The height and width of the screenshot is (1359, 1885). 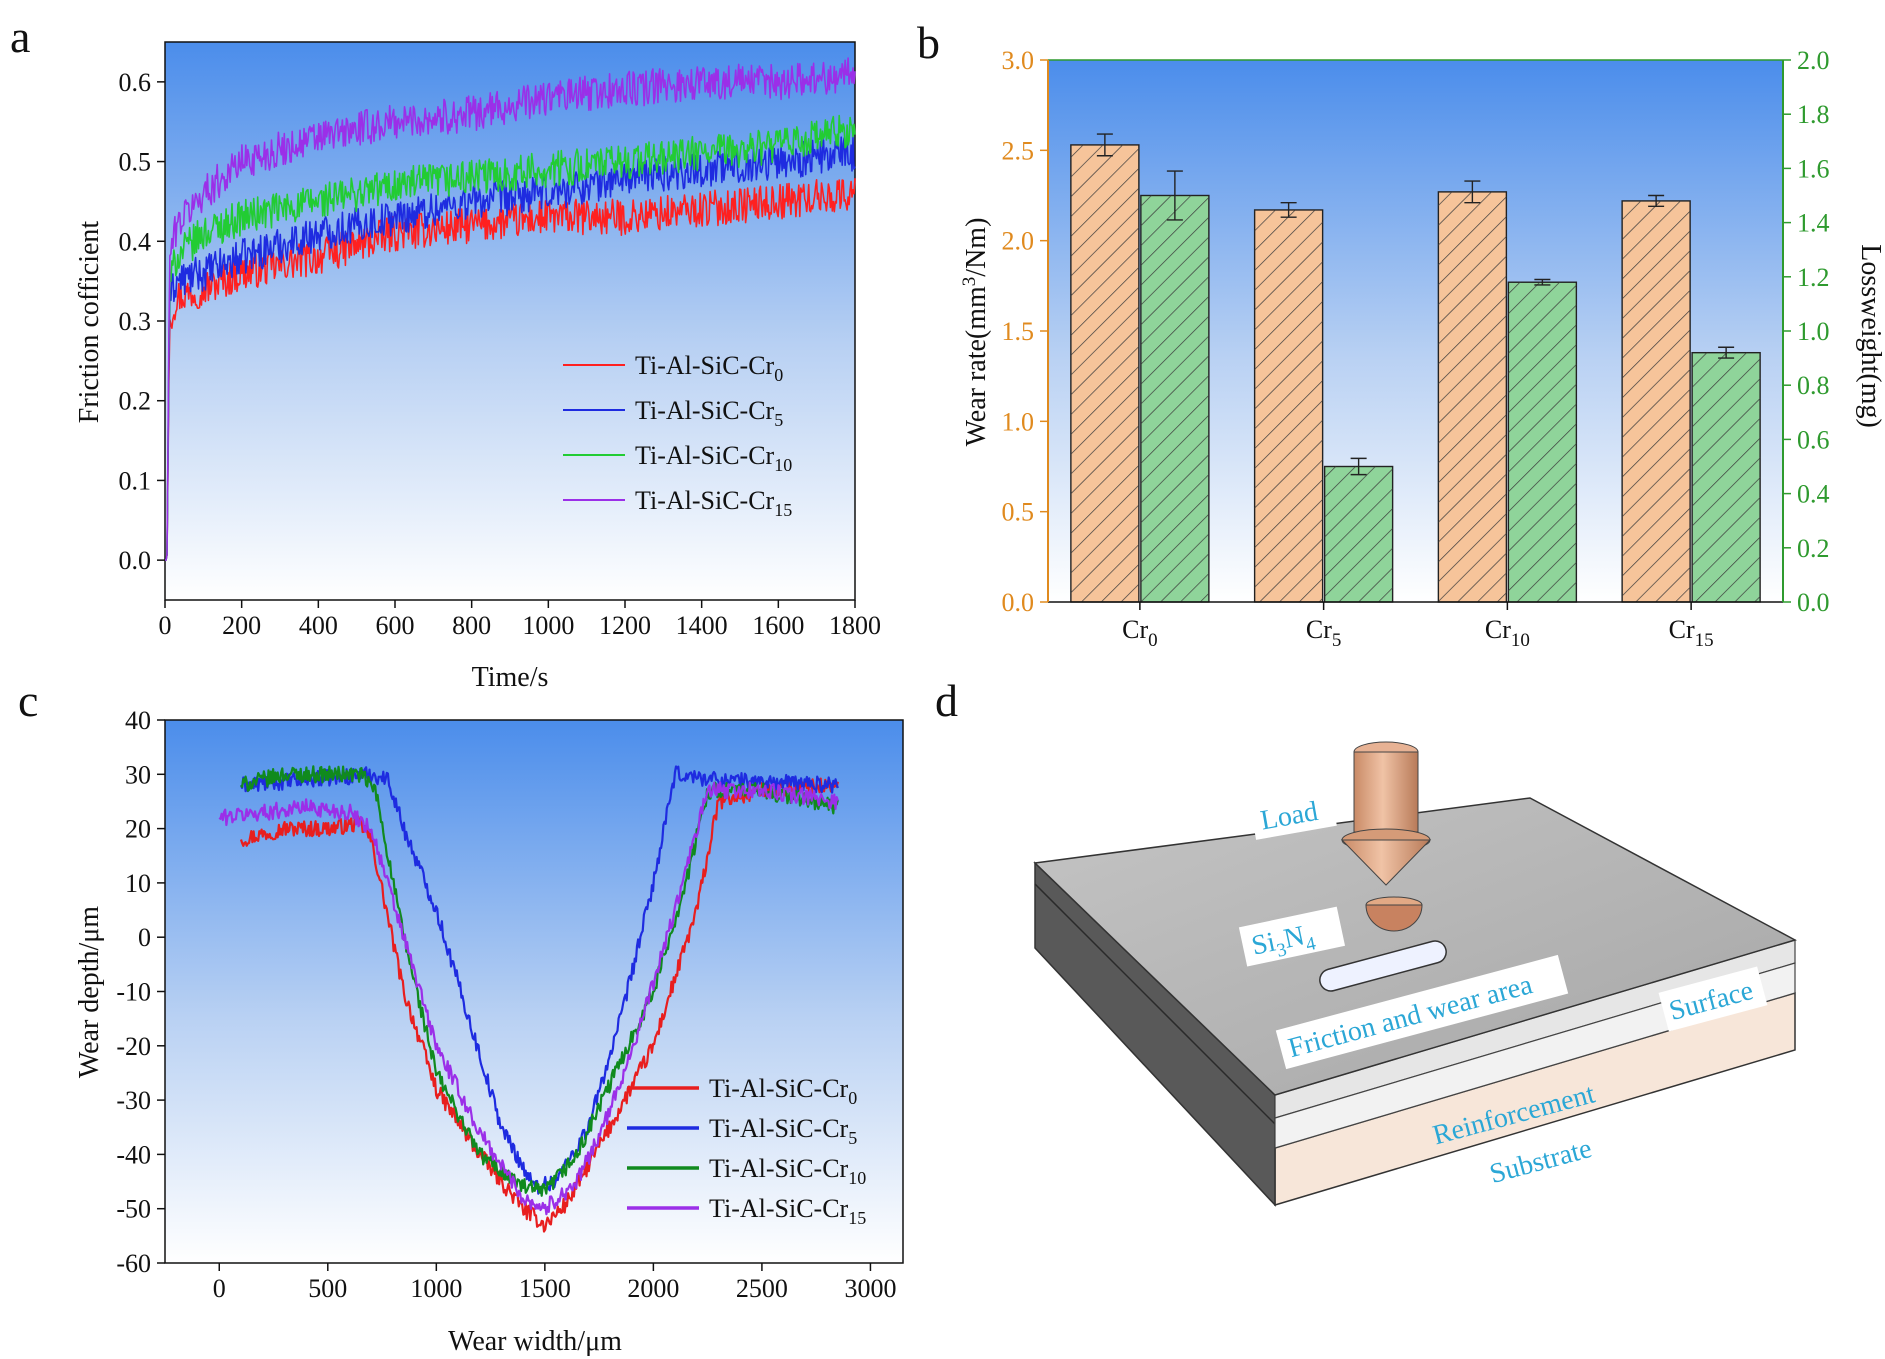 I want to click on x-tick-label: 1400, so click(x=702, y=625).